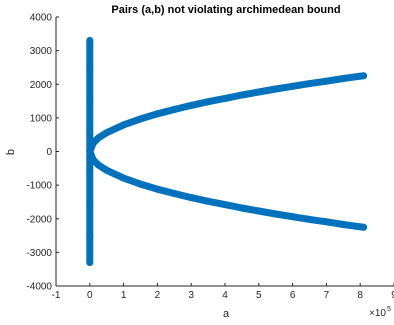 The height and width of the screenshot is (325, 394). I want to click on y-tick-label: -1000, so click(39, 186).